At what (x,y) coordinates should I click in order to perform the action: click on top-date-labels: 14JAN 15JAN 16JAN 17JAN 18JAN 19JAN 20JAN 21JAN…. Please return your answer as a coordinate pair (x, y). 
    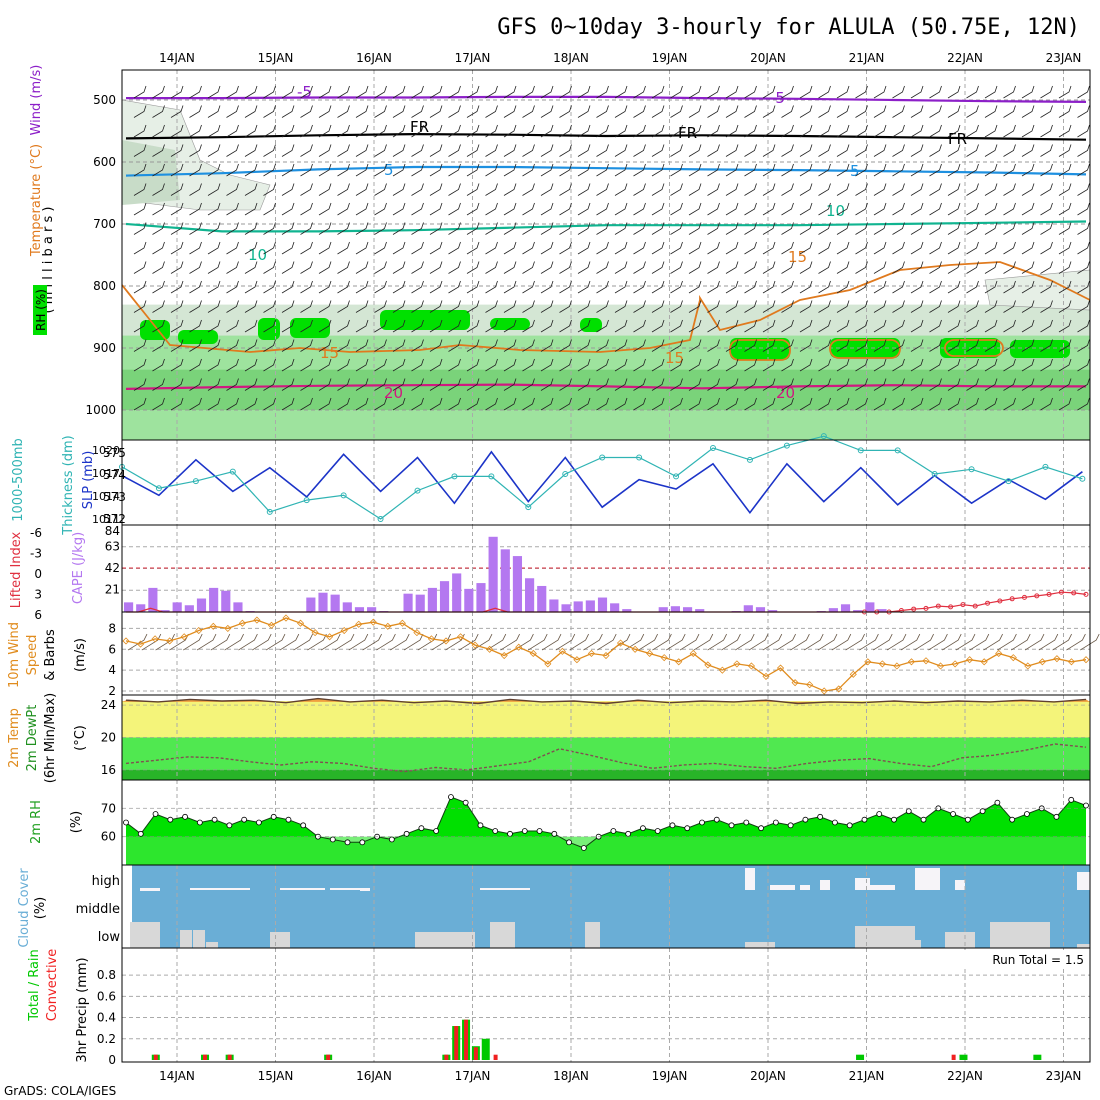
    Looking at the image, I should click on (620, 58).